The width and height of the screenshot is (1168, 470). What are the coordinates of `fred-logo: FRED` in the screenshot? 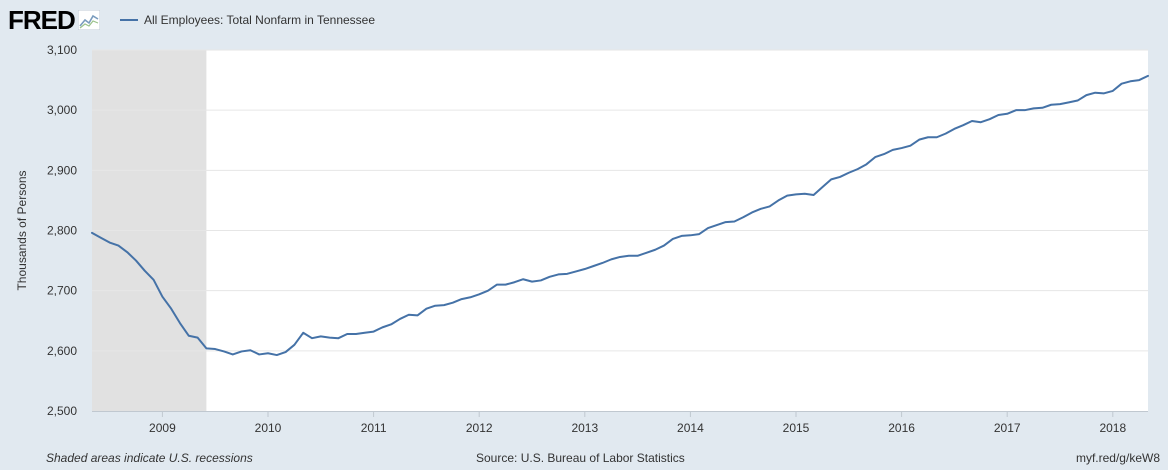 It's located at (54, 20).